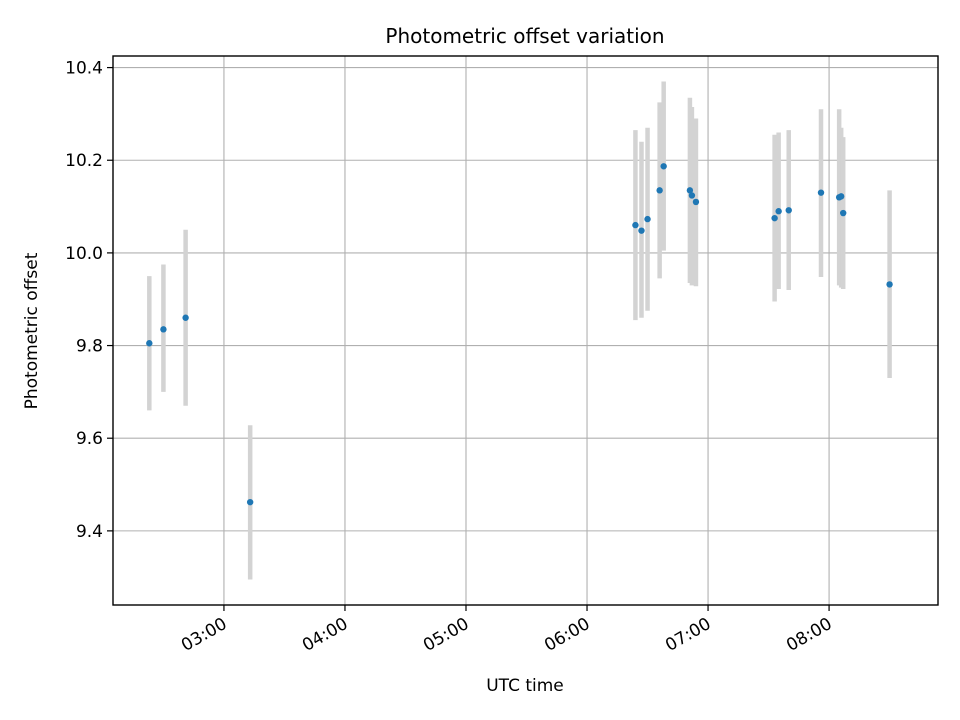 The width and height of the screenshot is (960, 720). I want to click on y-axis: 9.4 9.6 9.8 10.0 10.2 10.4, so click(89, 300).